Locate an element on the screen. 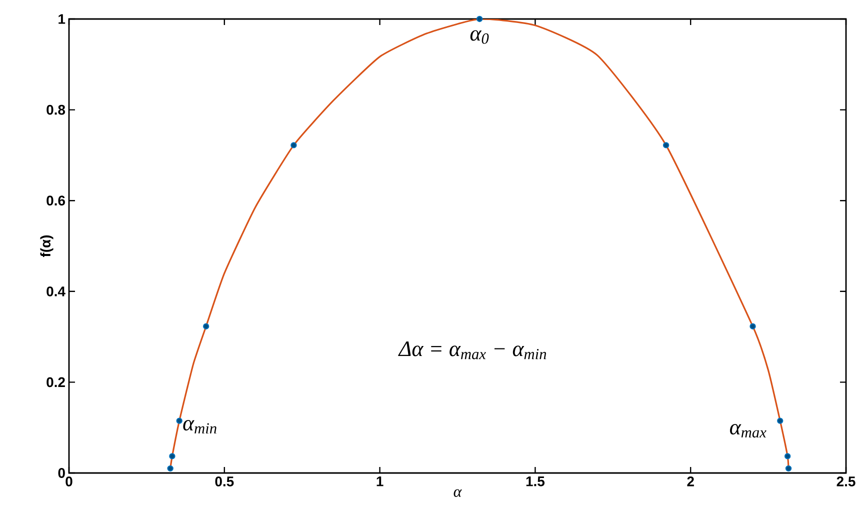 The image size is (862, 532). y-tick-label: 0 is located at coordinates (61, 473).